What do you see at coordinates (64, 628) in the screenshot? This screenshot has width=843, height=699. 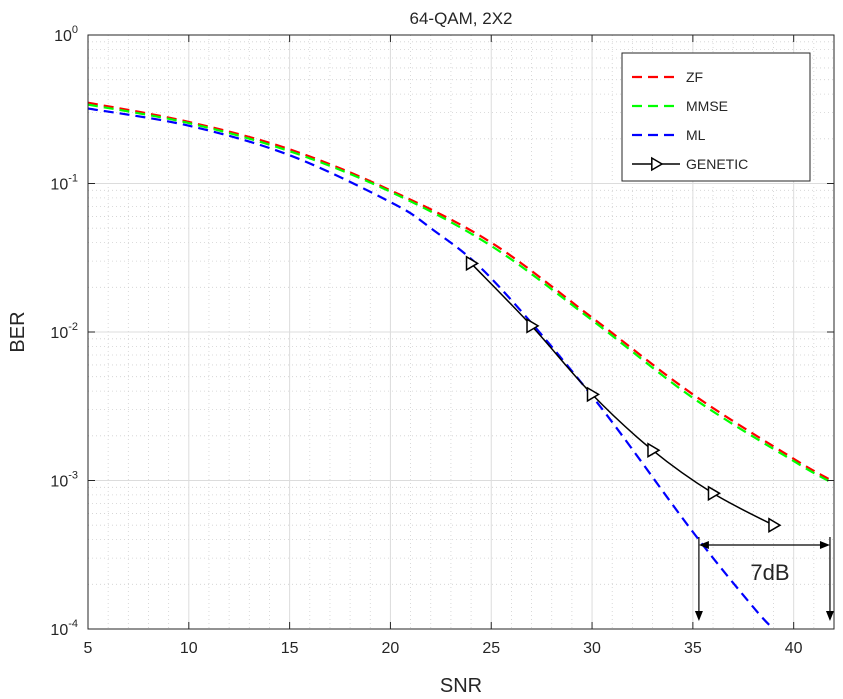 I see `y-tick-label: 10⁻⁴` at bounding box center [64, 628].